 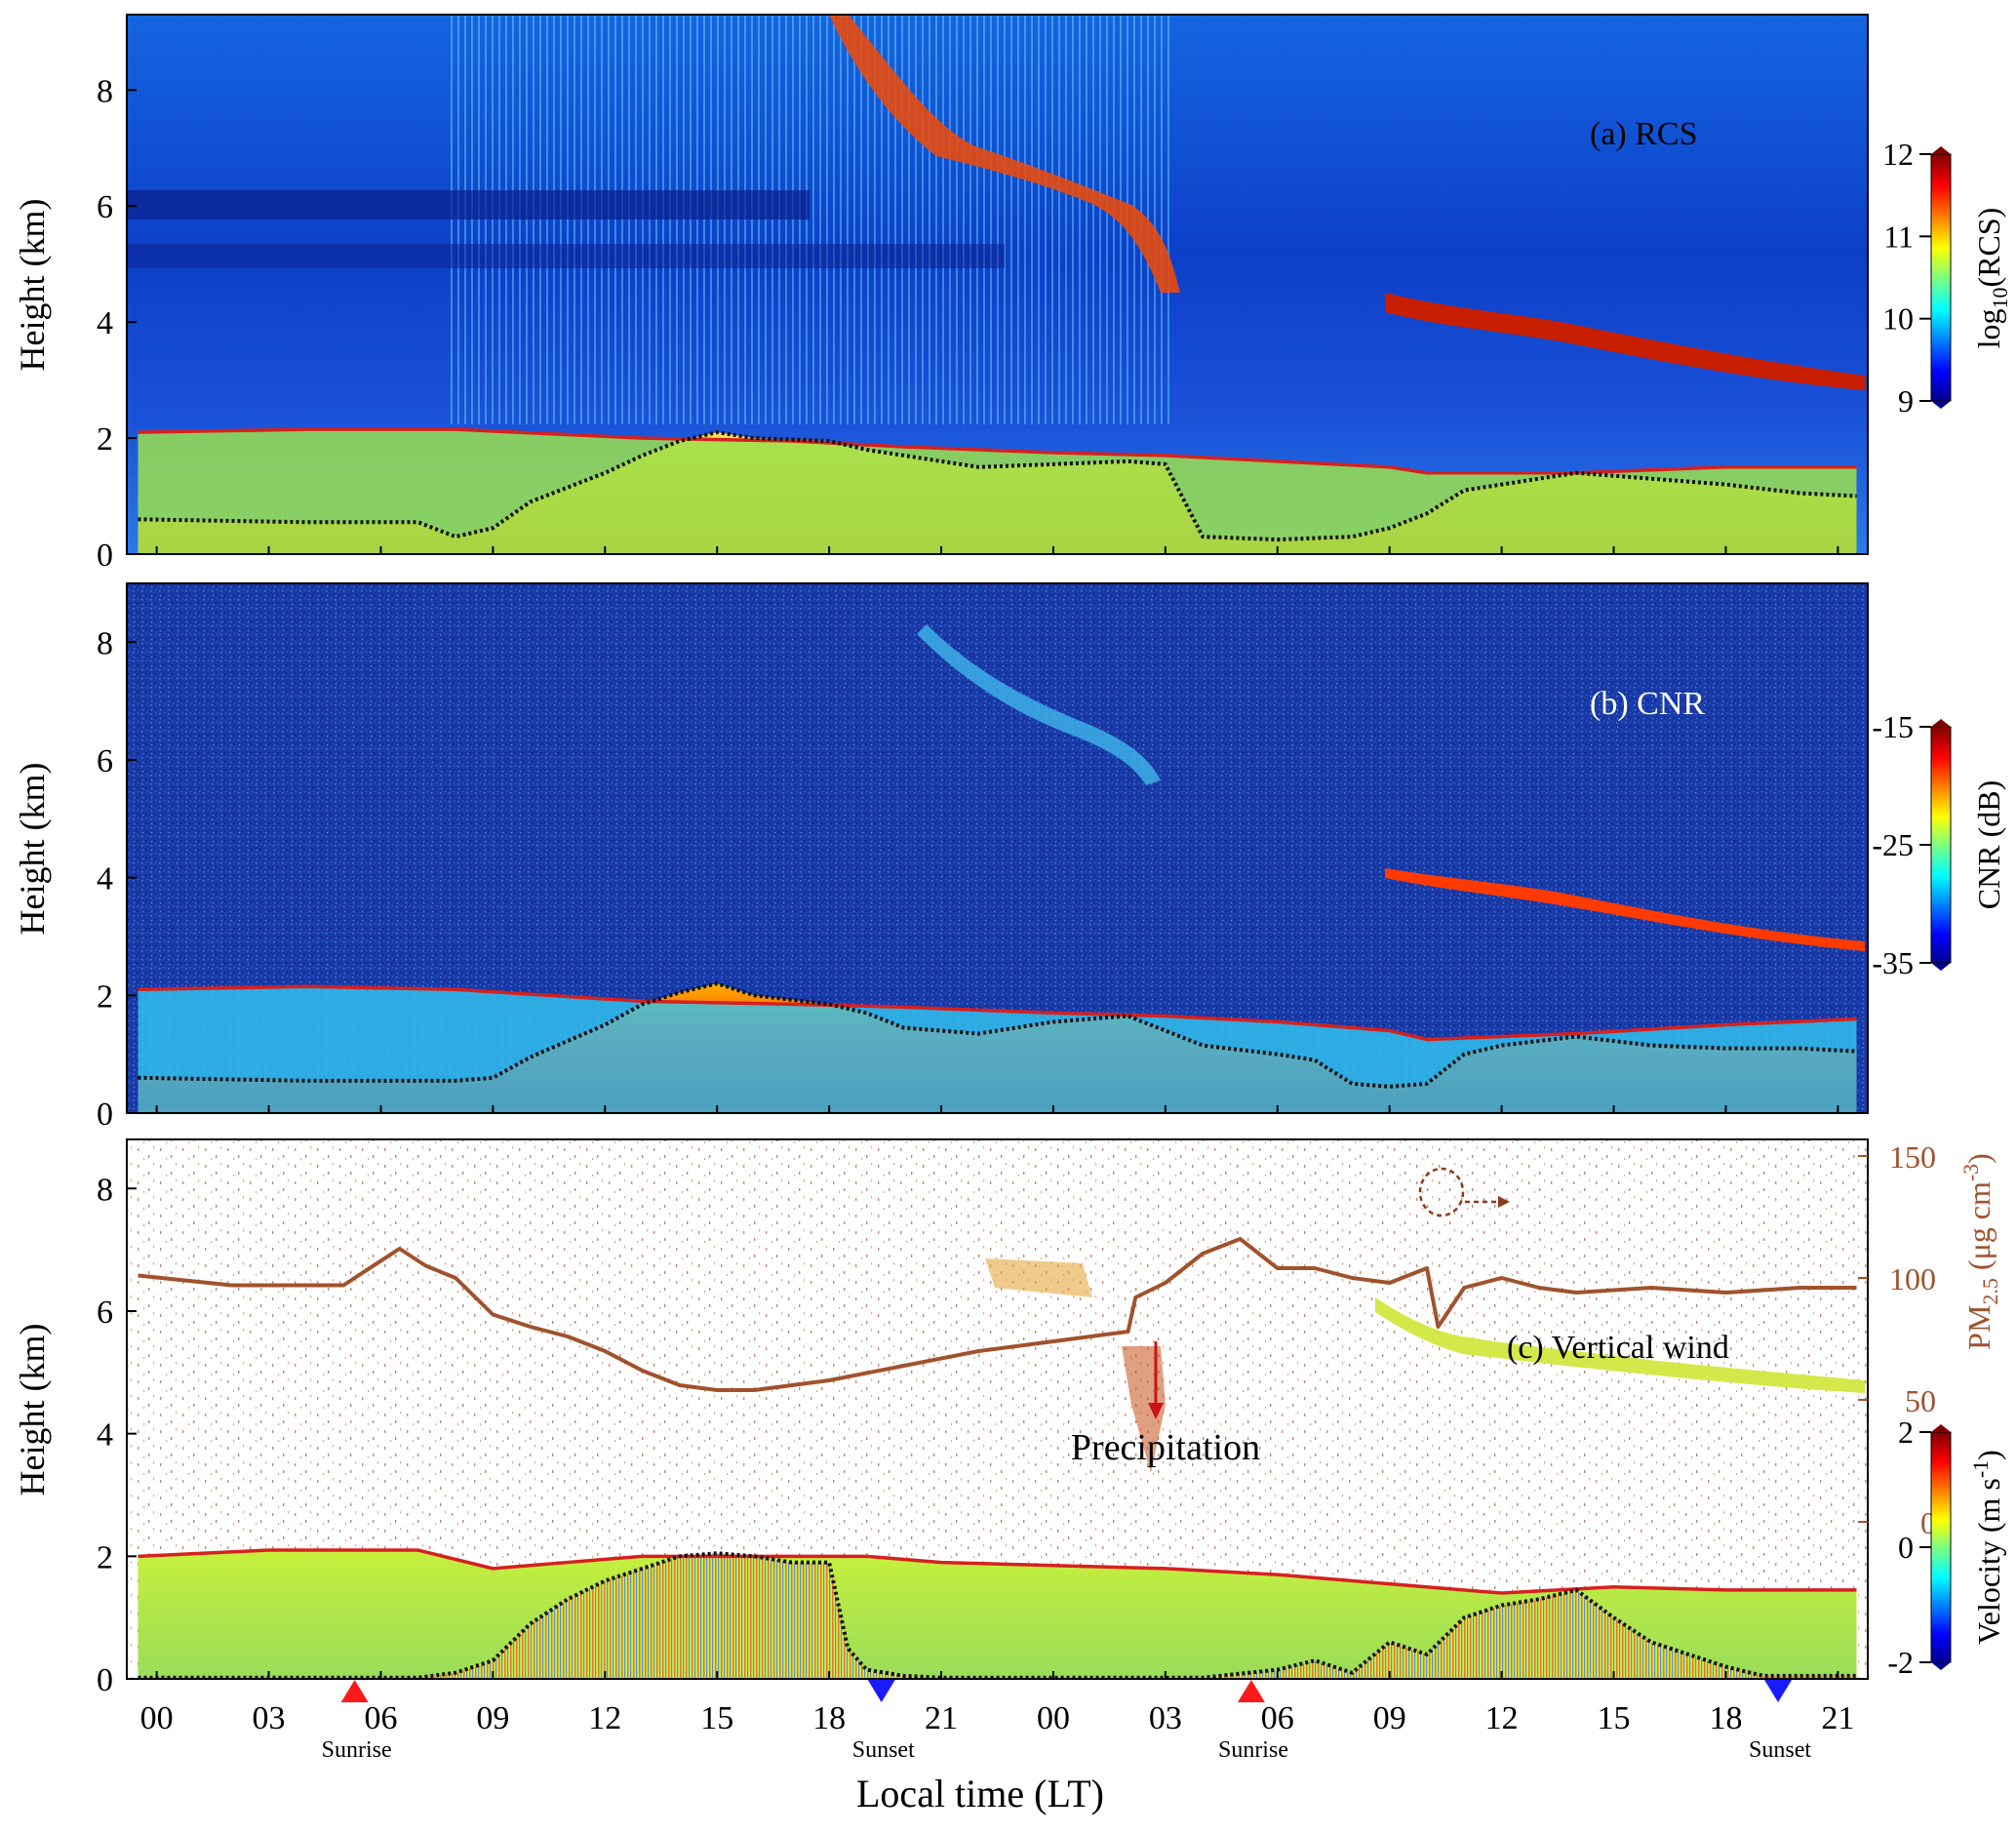 I want to click on pm25-label-sup: -3, so click(x=1971, y=1172).